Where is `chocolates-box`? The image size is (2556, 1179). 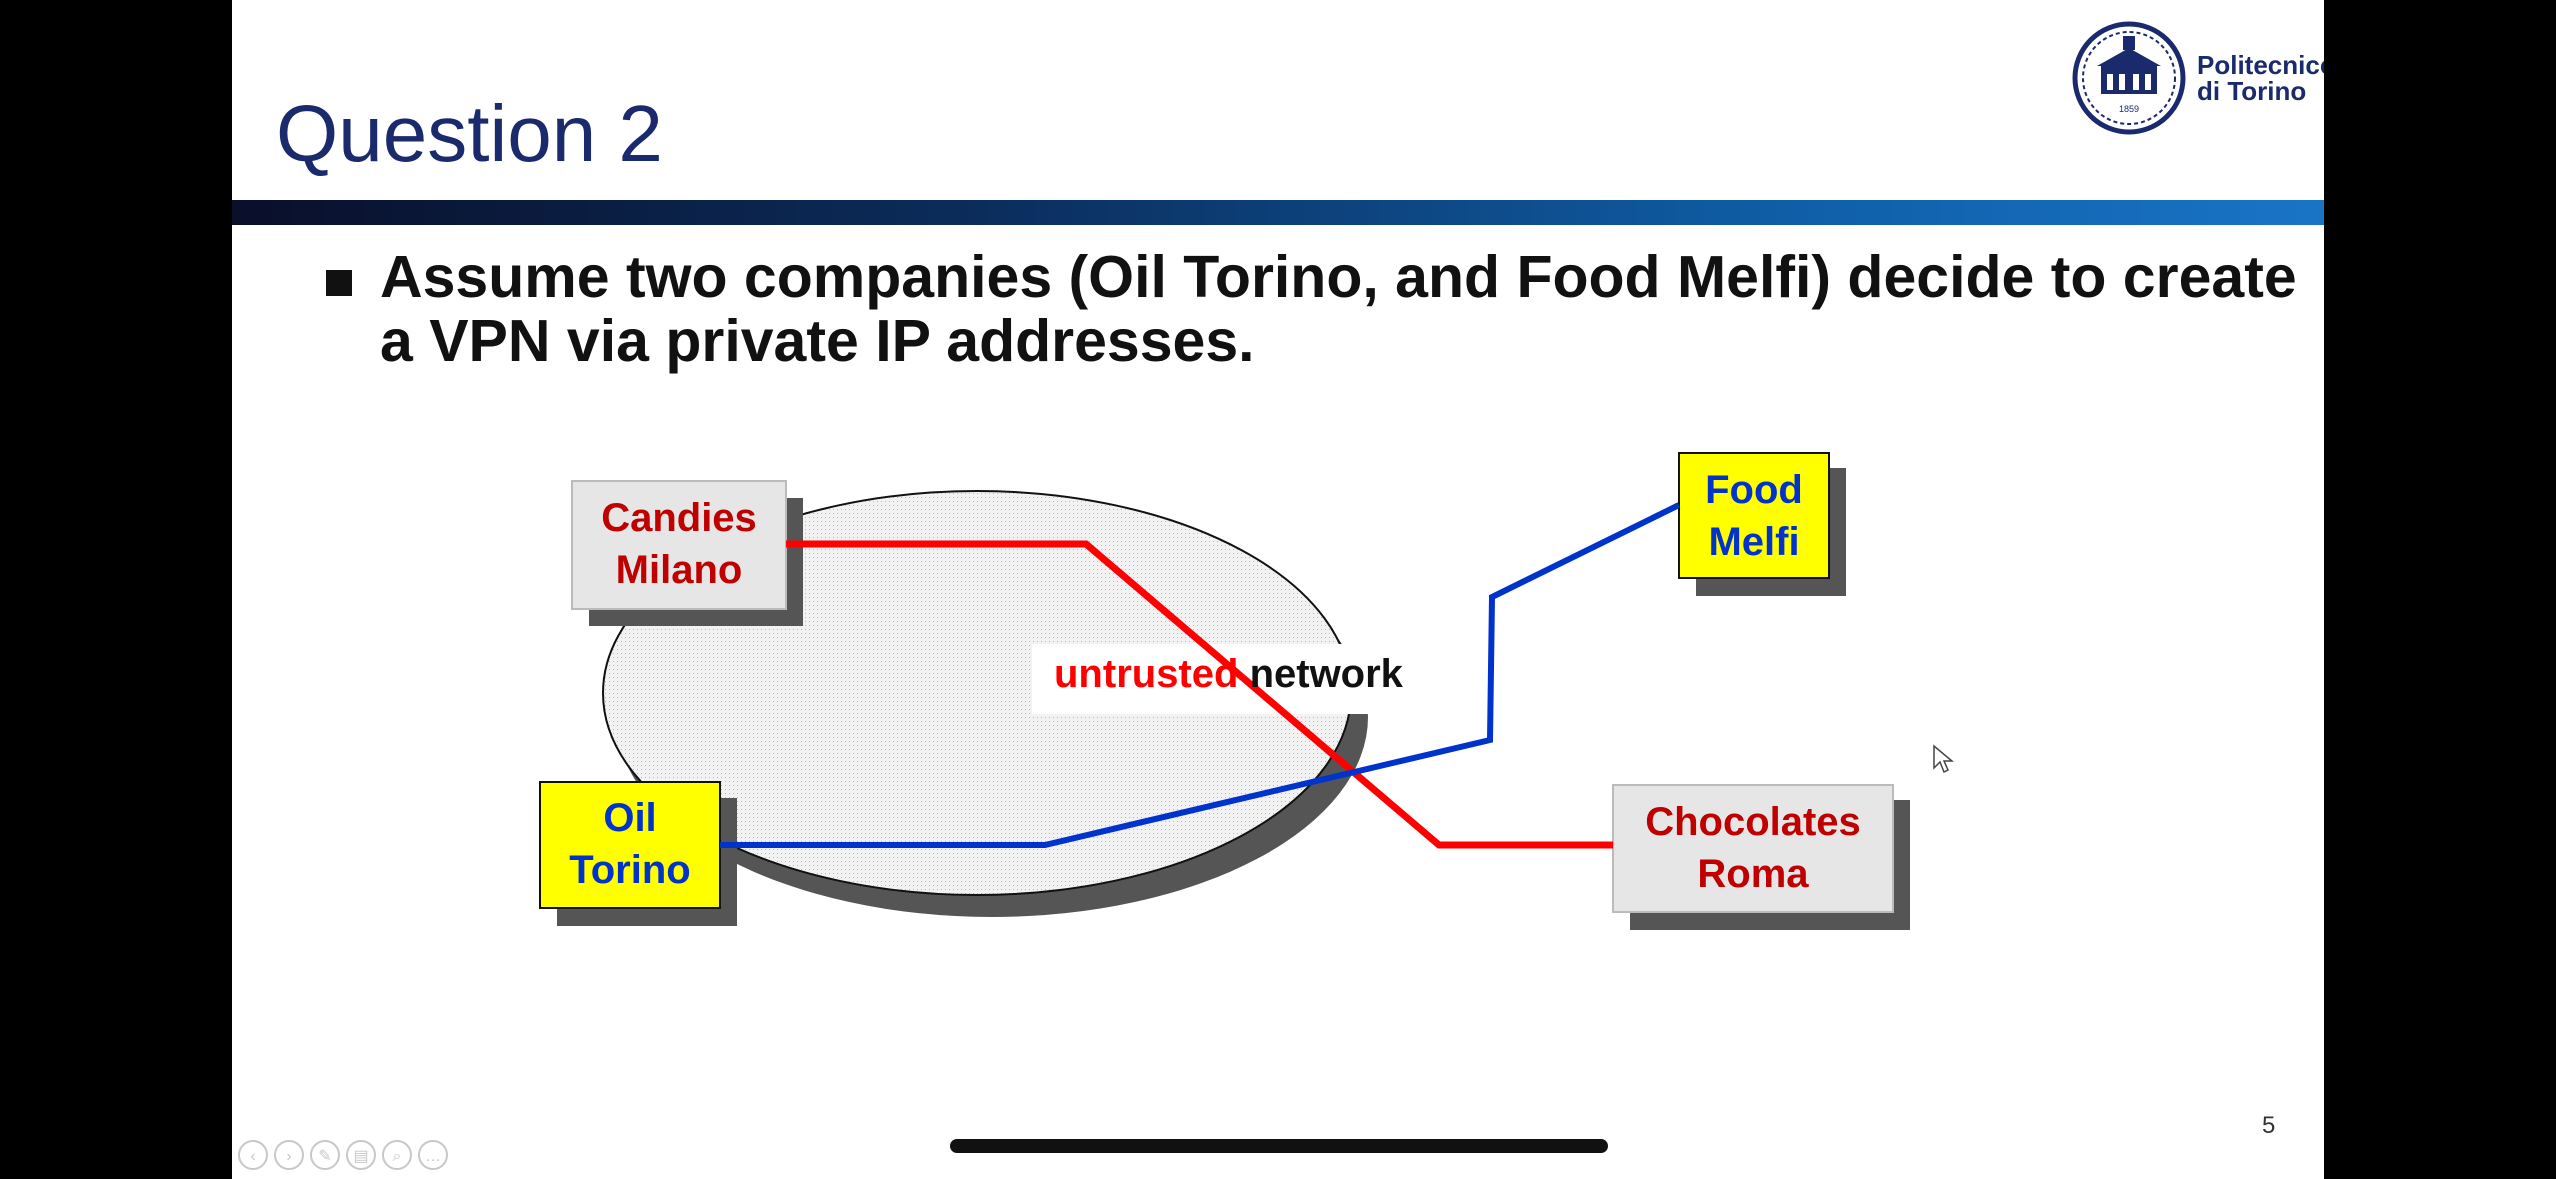
chocolates-box is located at coordinates (1753, 848).